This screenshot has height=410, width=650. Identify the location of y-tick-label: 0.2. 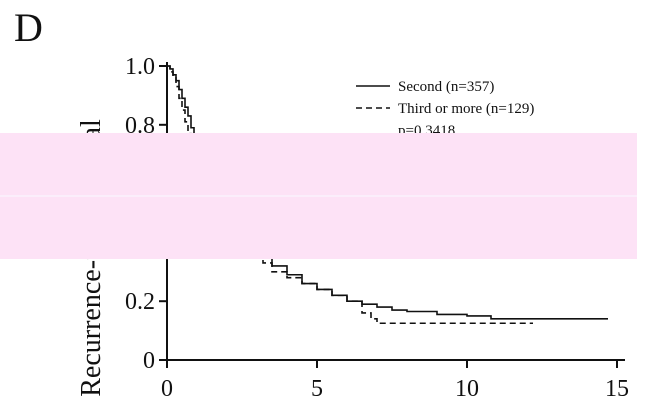
(140, 302).